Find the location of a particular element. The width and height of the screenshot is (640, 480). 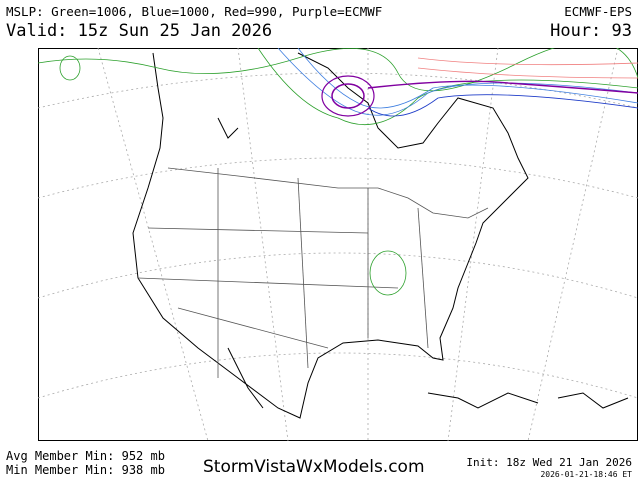

valid-time: Valid: 15z Sun 25 Jan 2026 is located at coordinates (139, 31).